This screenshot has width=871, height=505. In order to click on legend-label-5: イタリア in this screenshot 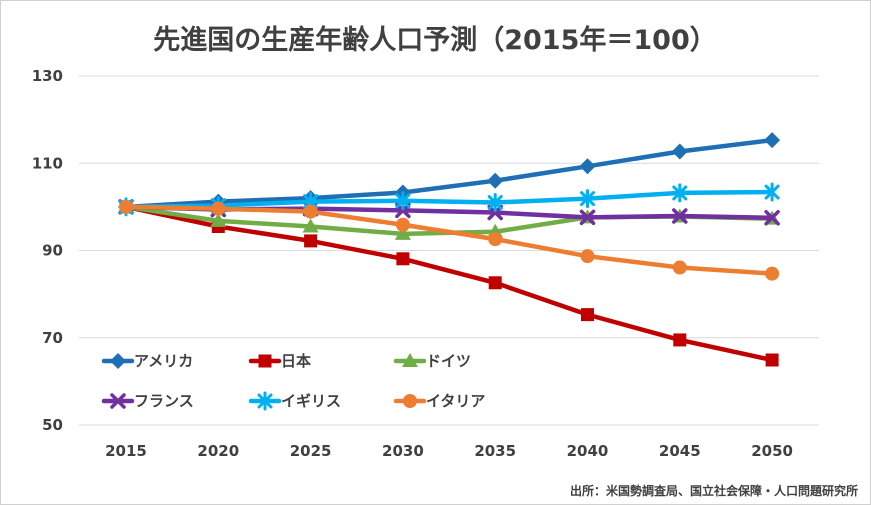, I will do `click(455, 401)`.